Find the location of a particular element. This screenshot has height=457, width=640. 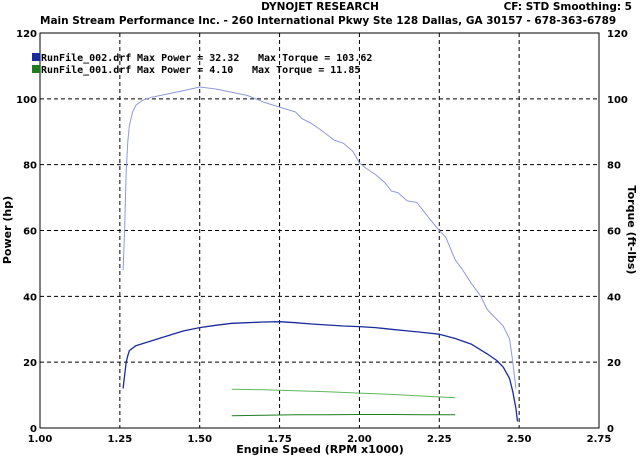

y2-tick-label: 80 is located at coordinates (614, 166).